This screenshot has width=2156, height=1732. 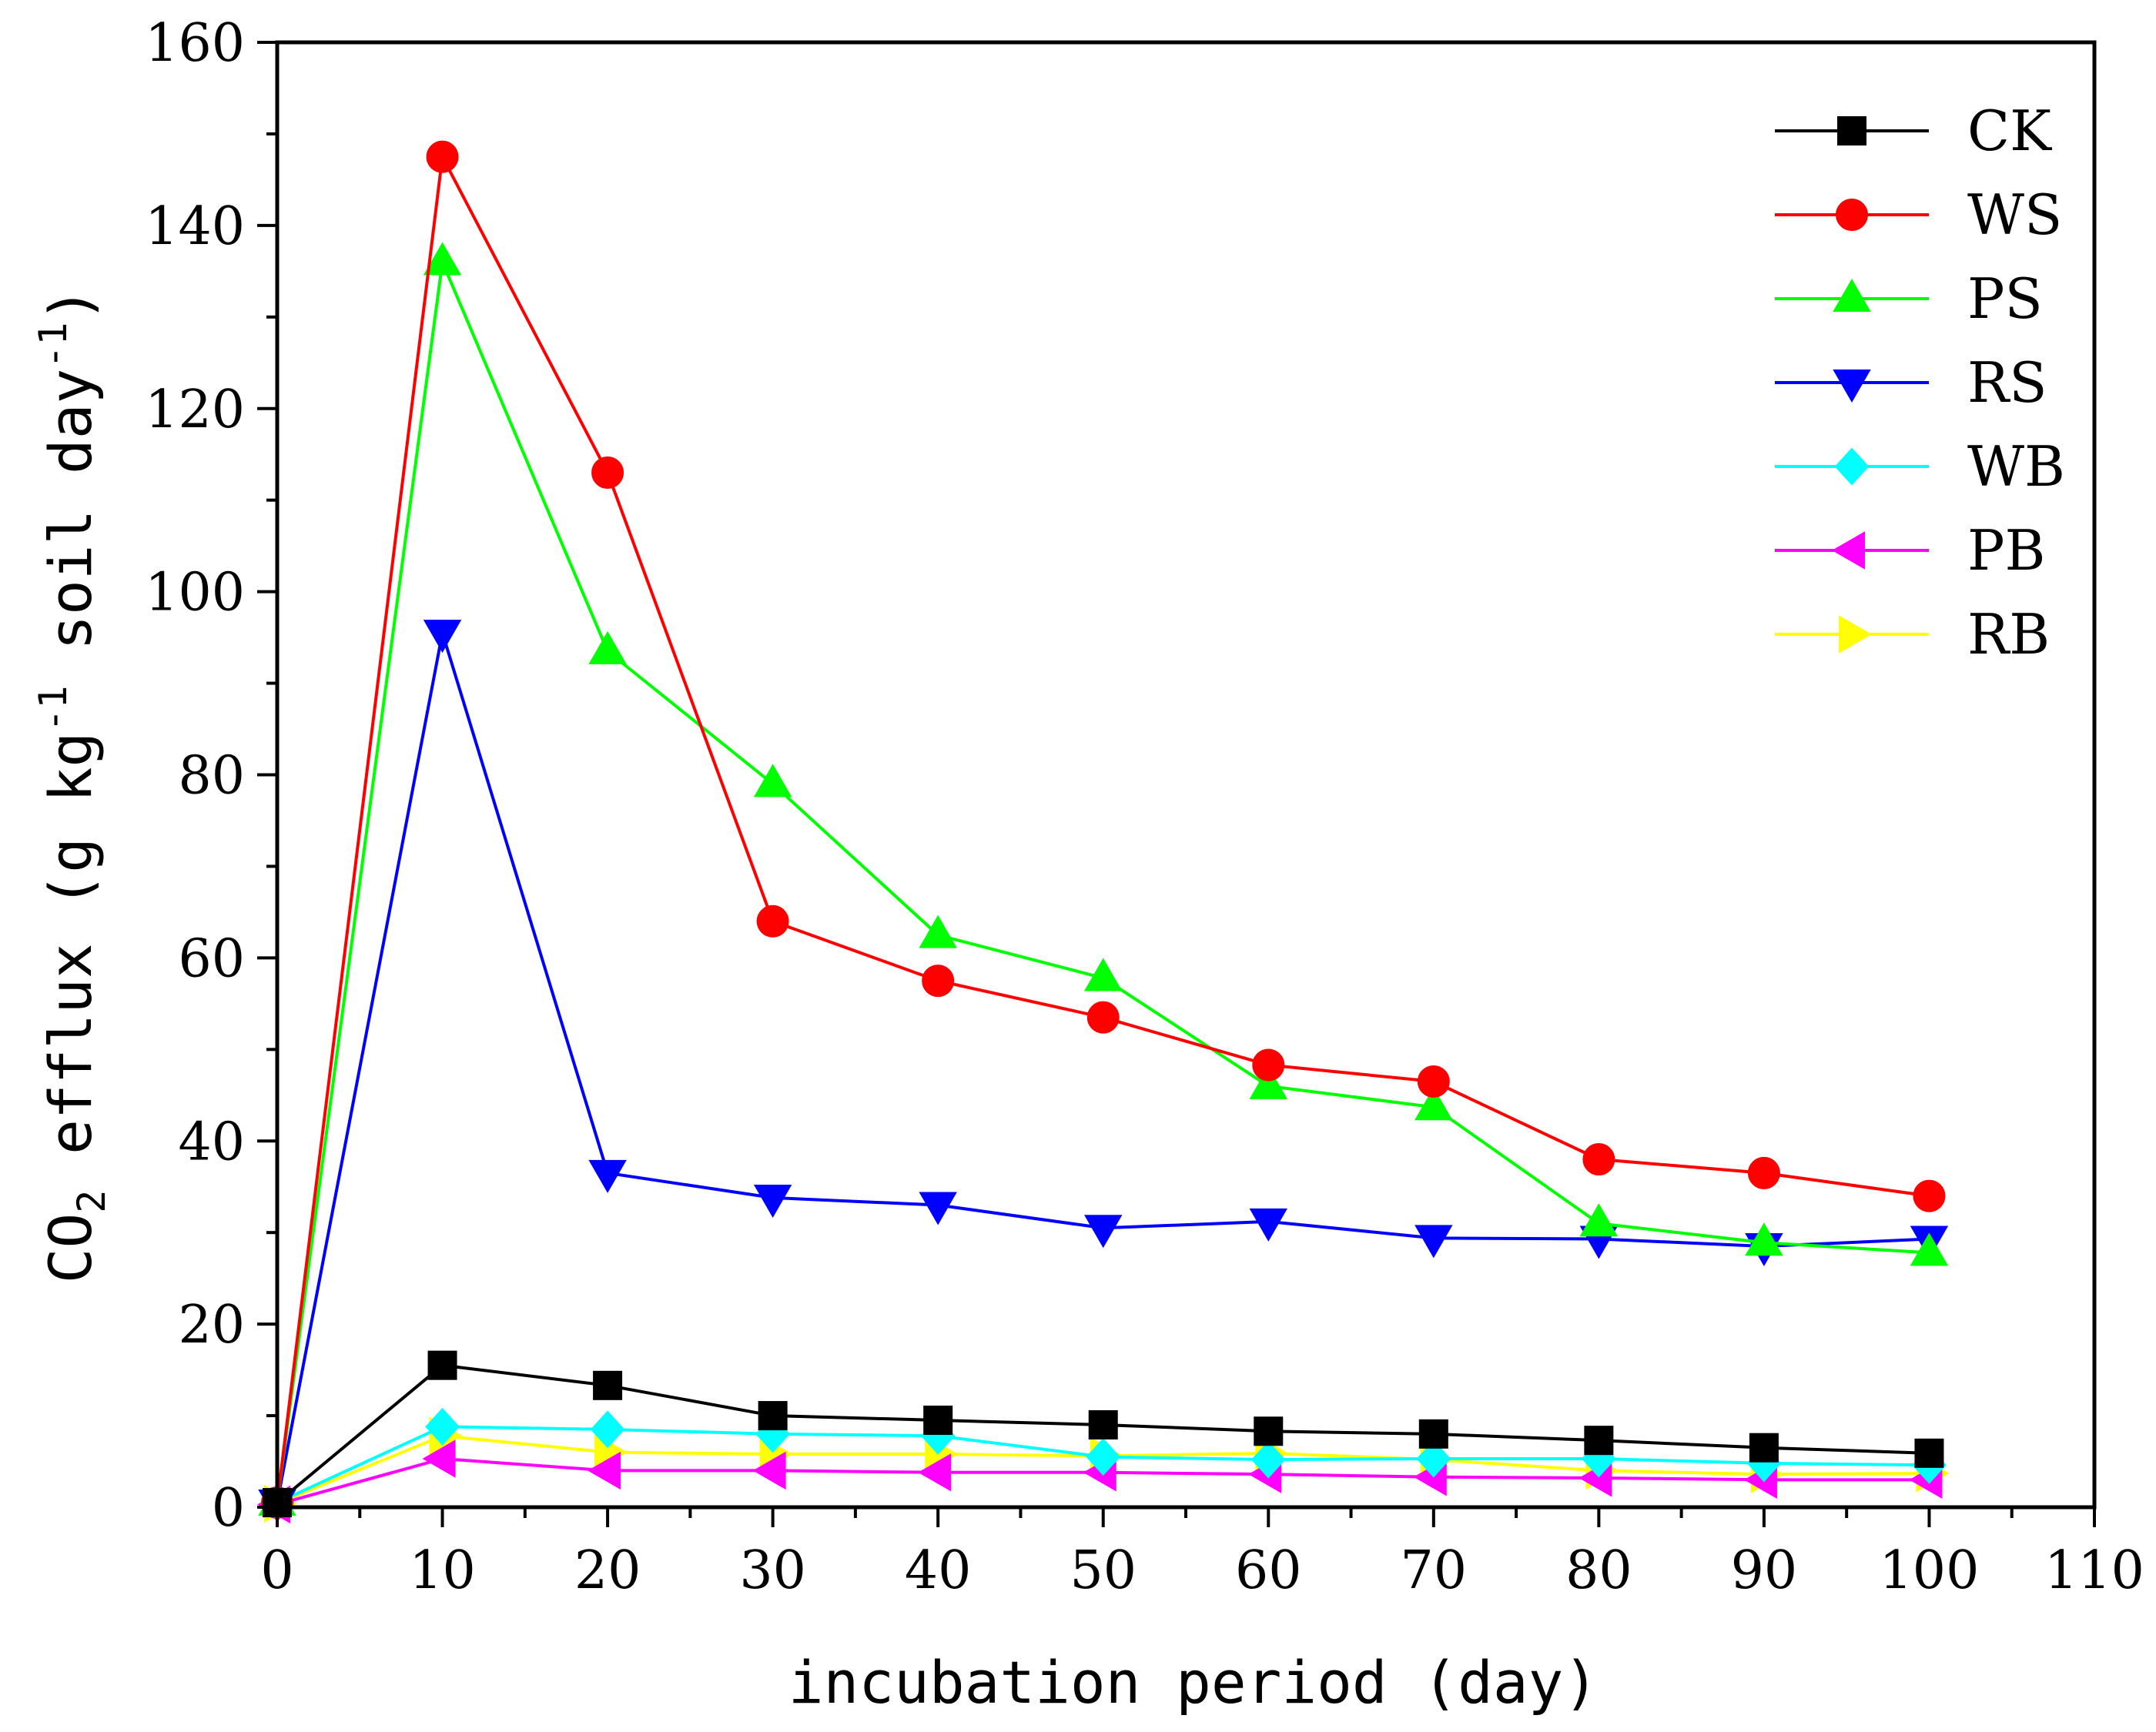 What do you see at coordinates (2007, 382) in the screenshot?
I see `legend-label: RS` at bounding box center [2007, 382].